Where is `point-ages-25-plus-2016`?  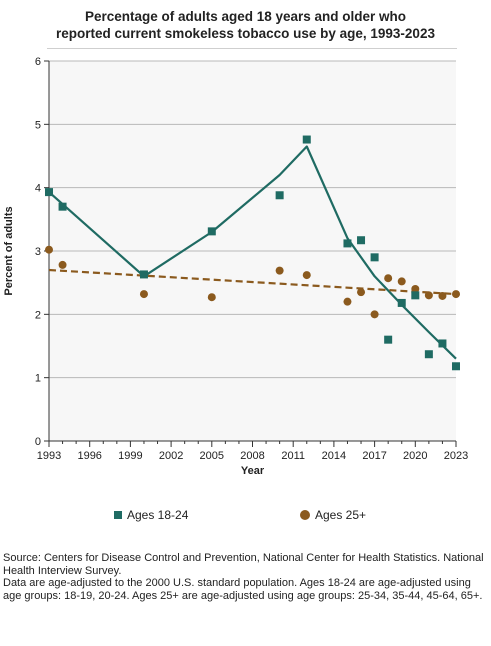
point-ages-25-plus-2016 is located at coordinates (361, 292).